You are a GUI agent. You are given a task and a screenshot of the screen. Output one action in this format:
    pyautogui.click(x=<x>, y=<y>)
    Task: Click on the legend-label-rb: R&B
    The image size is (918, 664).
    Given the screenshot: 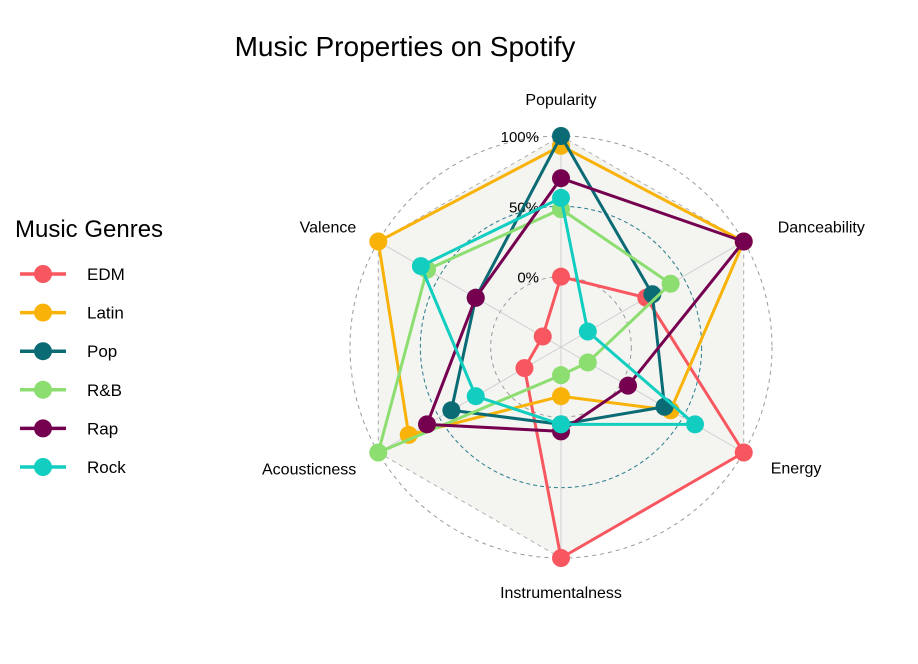 What is the action you would take?
    pyautogui.click(x=104, y=390)
    